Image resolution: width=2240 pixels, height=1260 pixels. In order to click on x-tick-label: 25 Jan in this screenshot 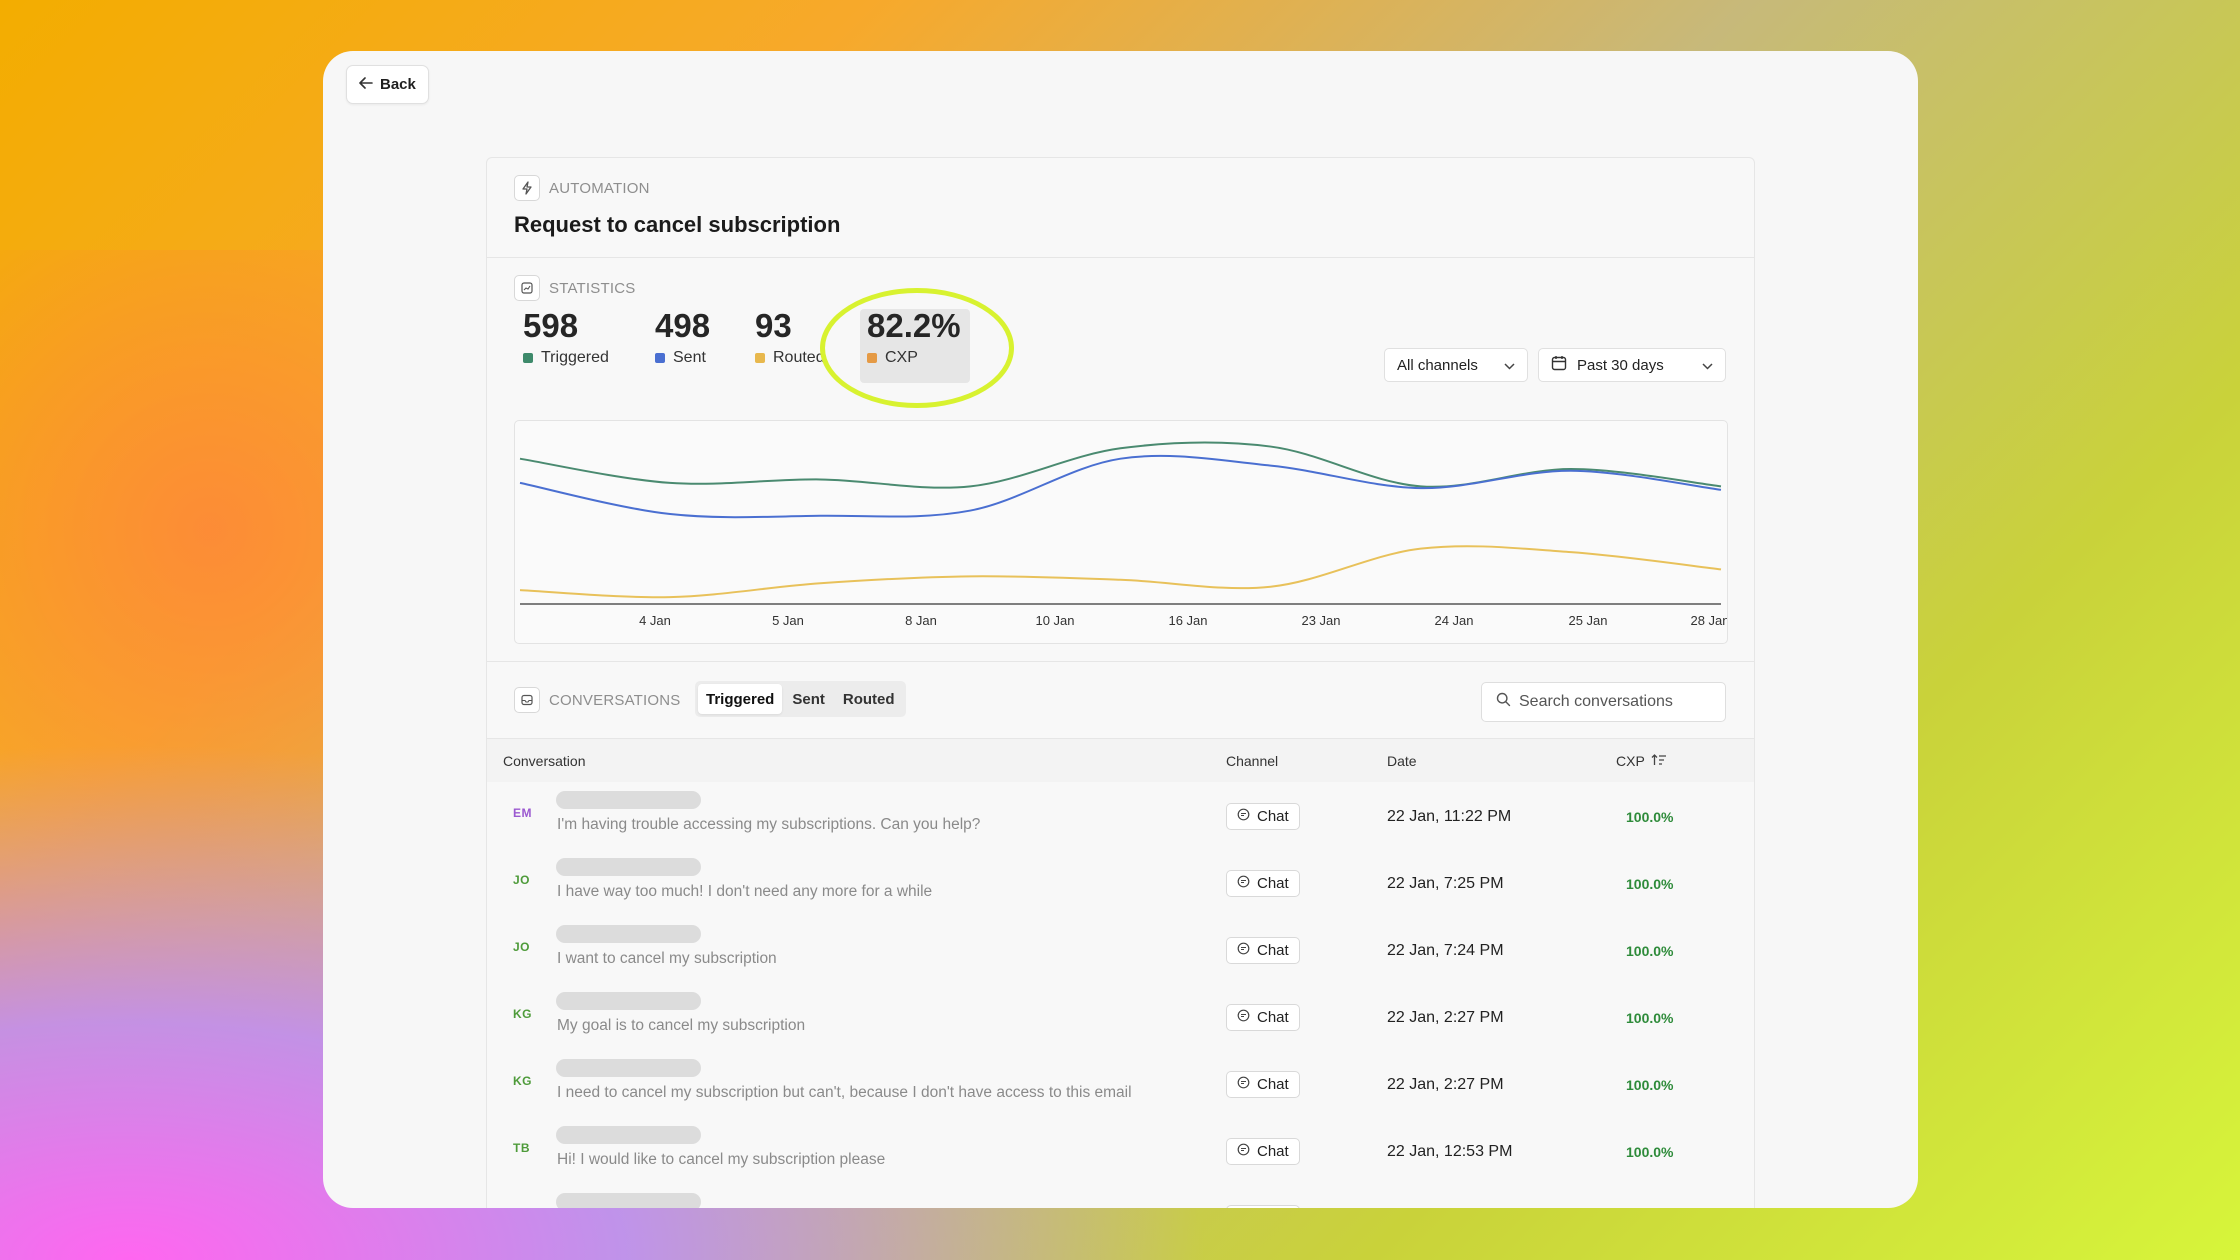, I will do `click(1587, 620)`.